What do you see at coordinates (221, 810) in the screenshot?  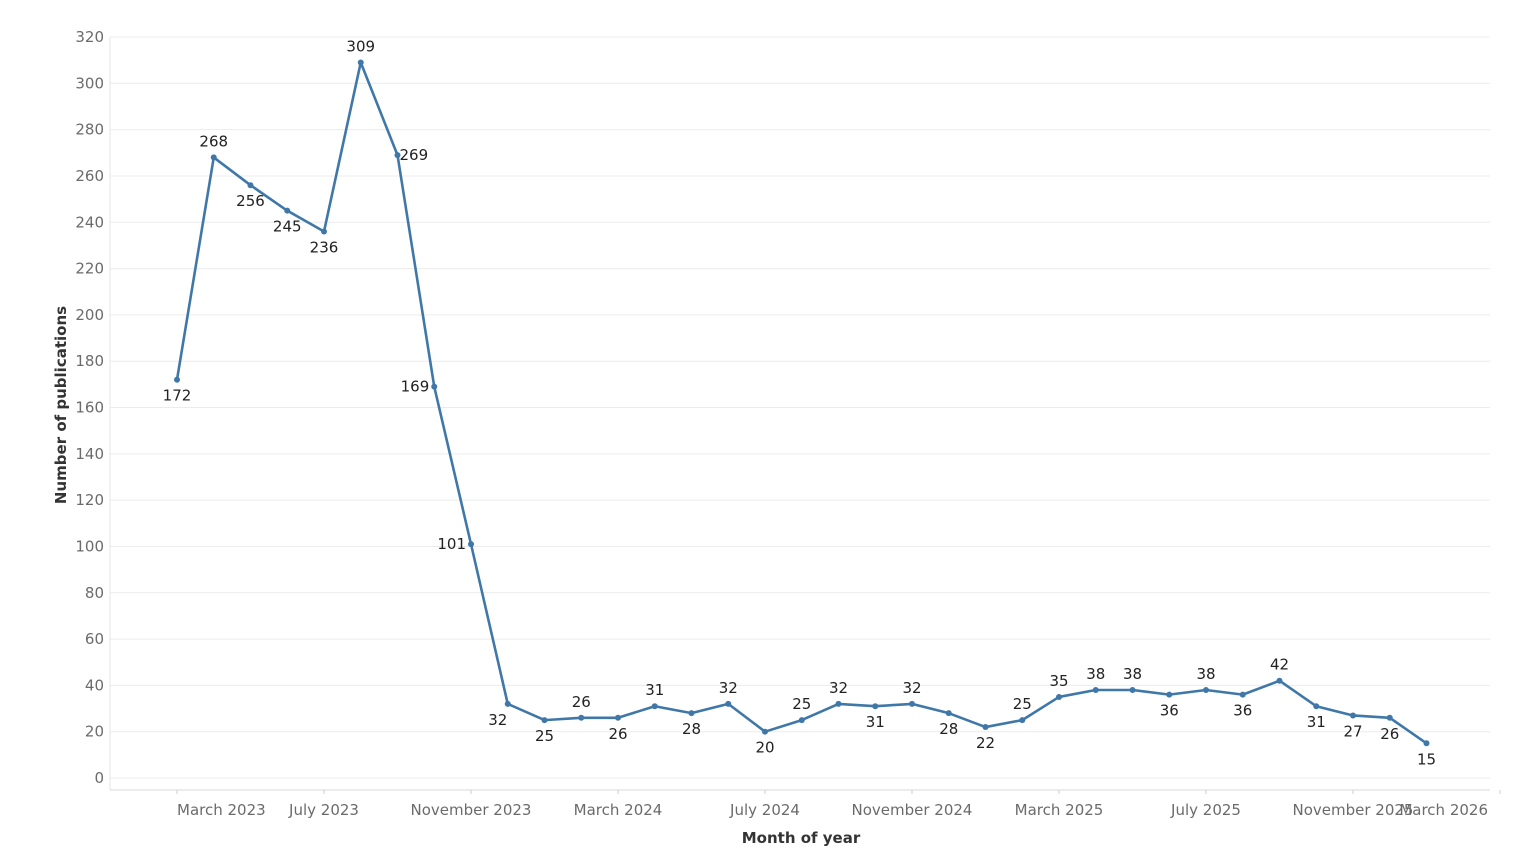 I see `x-tick-label: March 2023` at bounding box center [221, 810].